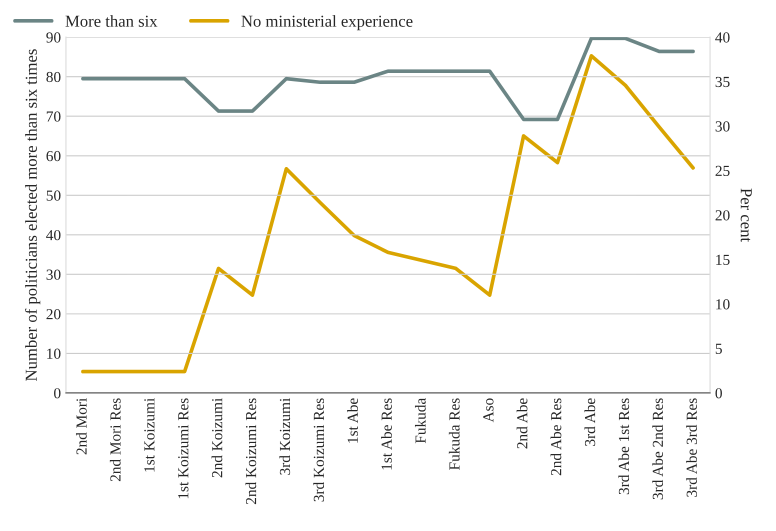 This screenshot has height=531, width=776. What do you see at coordinates (723, 215) in the screenshot?
I see `y2-tick-label: 20` at bounding box center [723, 215].